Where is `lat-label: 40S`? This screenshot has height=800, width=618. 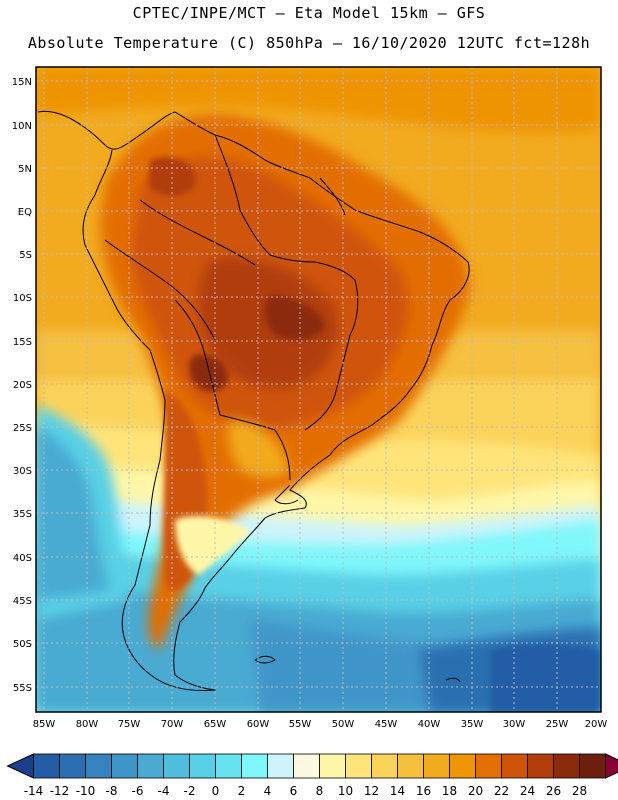 lat-label: 40S is located at coordinates (22, 558).